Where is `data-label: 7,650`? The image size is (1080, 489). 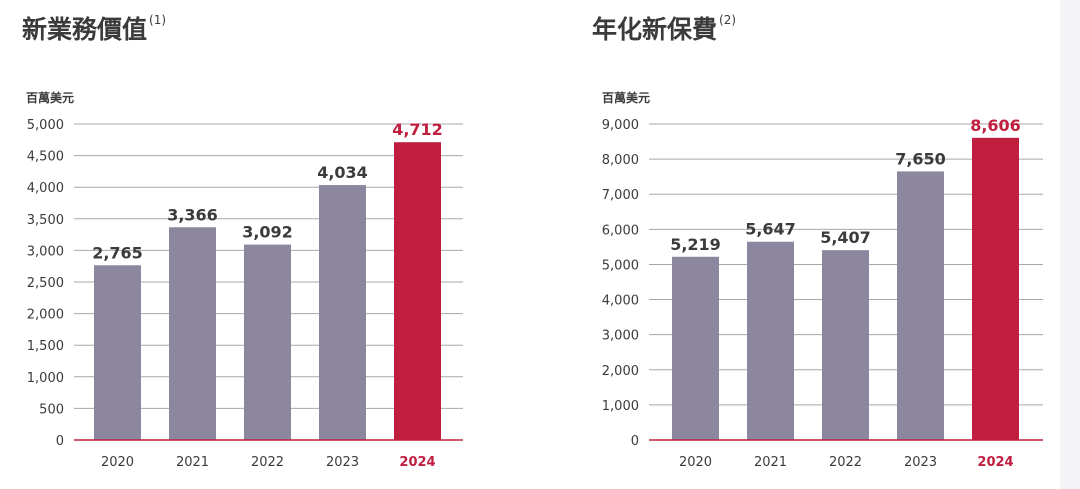
data-label: 7,650 is located at coordinates (920, 158).